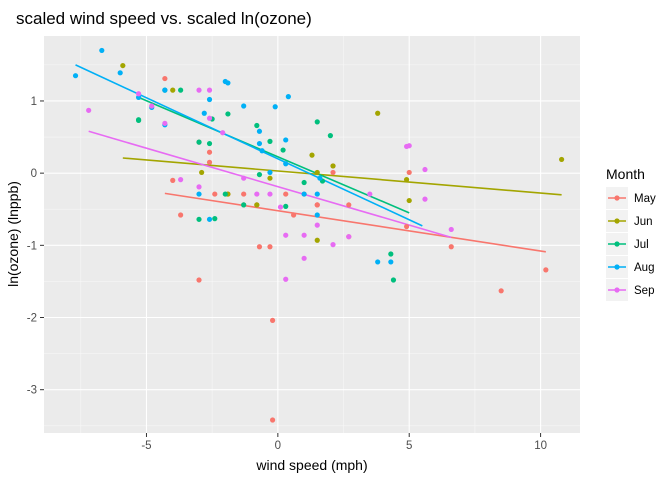 This screenshot has width=672, height=480. Describe the element at coordinates (643, 222) in the screenshot. I see `legend-label-jun: Jun` at that location.